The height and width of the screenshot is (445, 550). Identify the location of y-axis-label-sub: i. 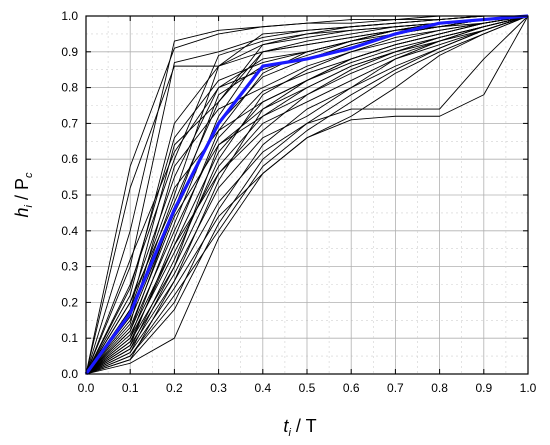
(29, 205).